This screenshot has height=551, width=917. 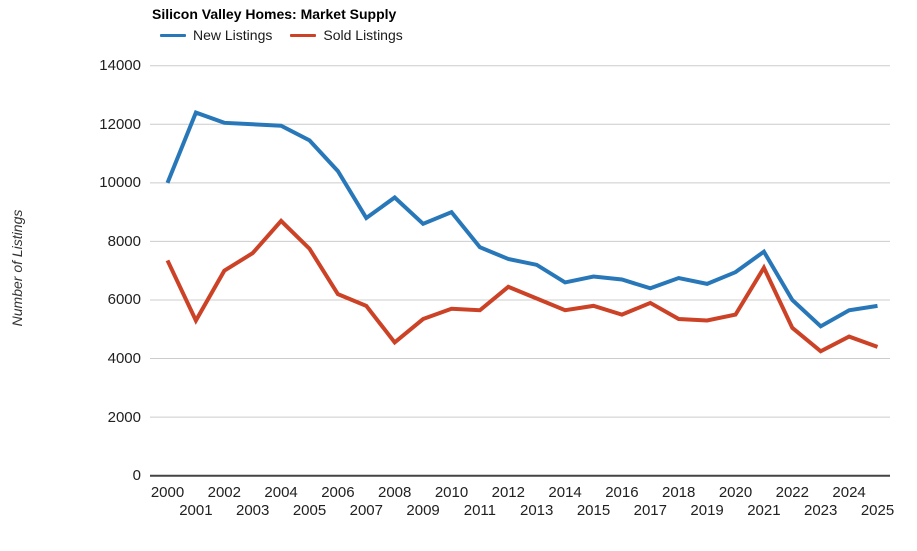 I want to click on x-tick-label: 2008, so click(x=395, y=492).